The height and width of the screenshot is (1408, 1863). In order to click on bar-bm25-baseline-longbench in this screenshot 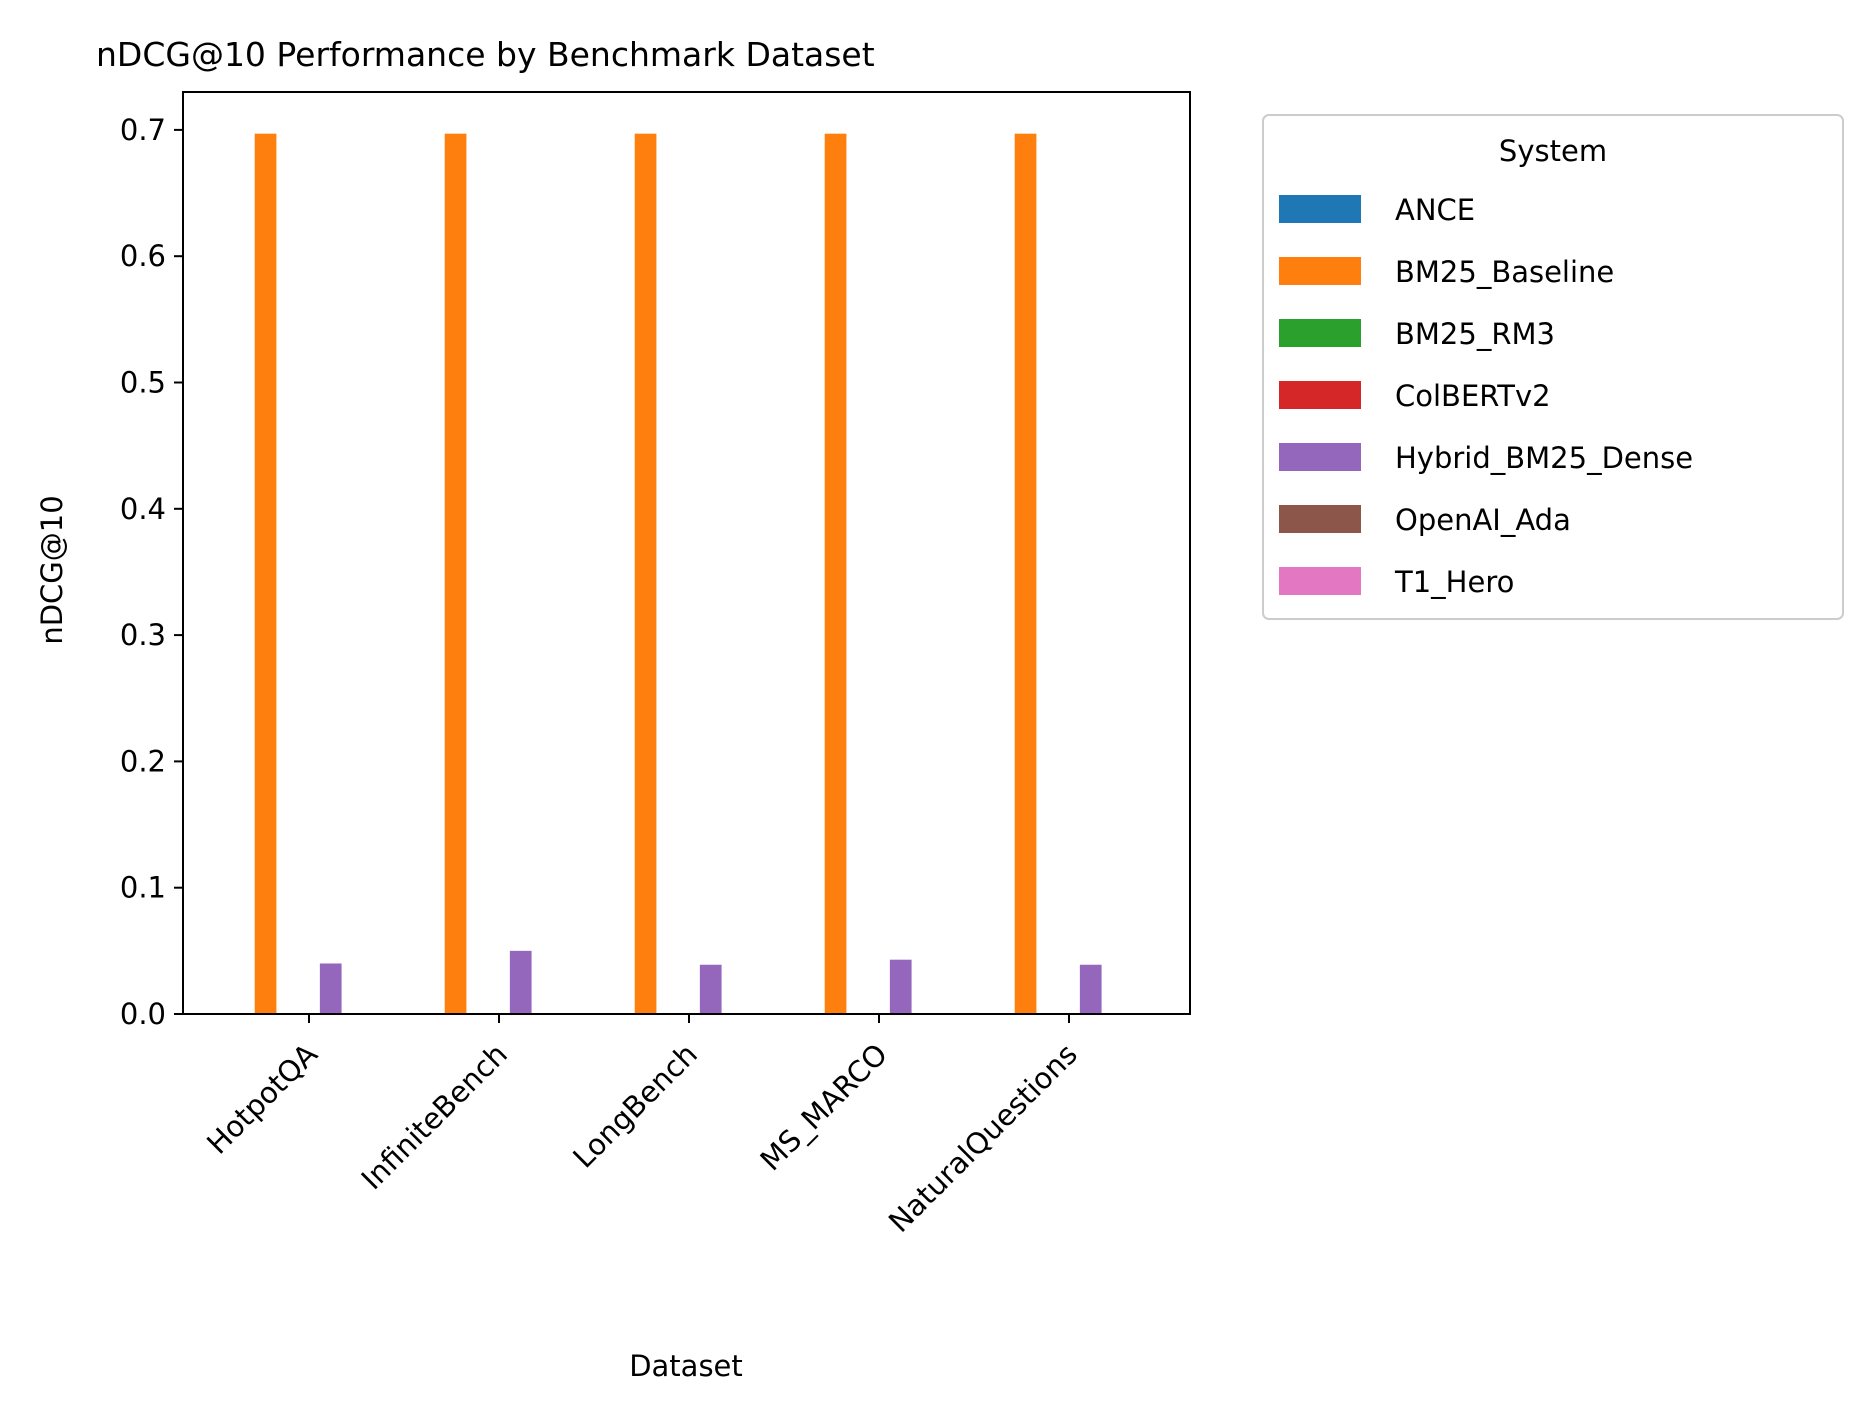, I will do `click(645, 573)`.